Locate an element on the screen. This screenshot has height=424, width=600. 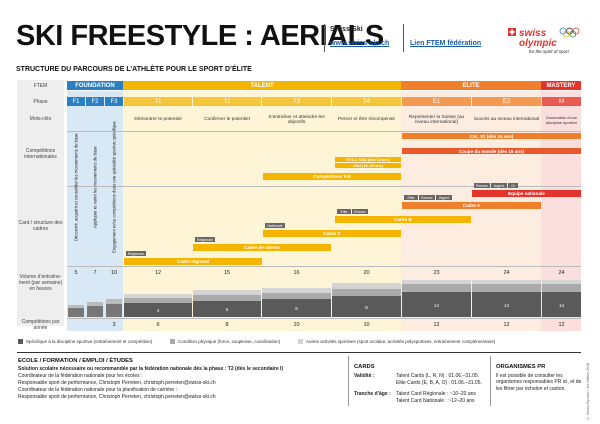
volume-bar-f1-cond is located at coordinates (76, 306).